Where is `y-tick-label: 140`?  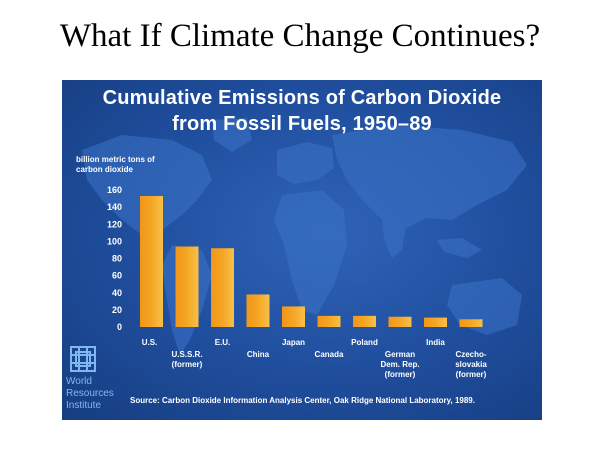 y-tick-label: 140 is located at coordinates (114, 207).